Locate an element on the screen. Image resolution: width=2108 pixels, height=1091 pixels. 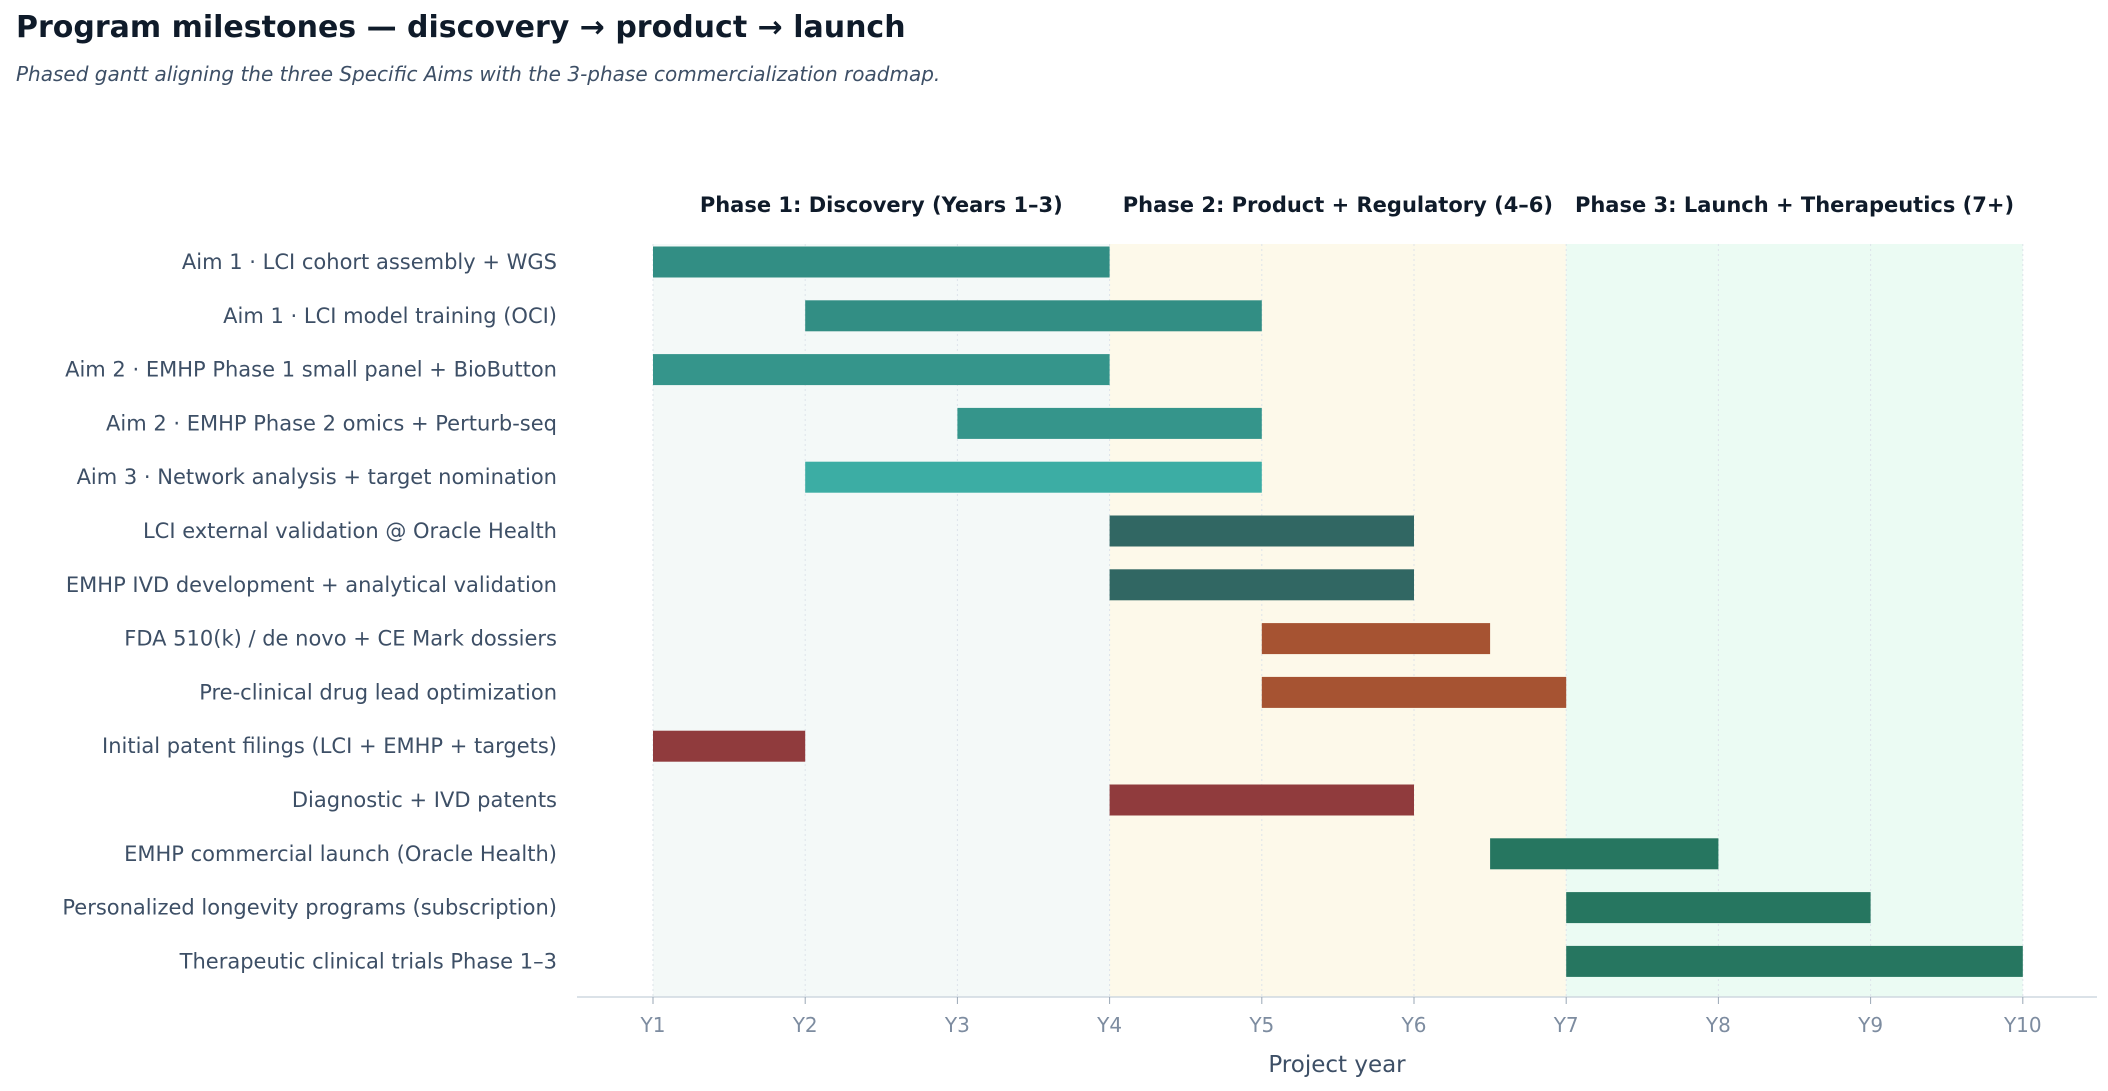
x-tick-label: Y7 is located at coordinates (1566, 1025).